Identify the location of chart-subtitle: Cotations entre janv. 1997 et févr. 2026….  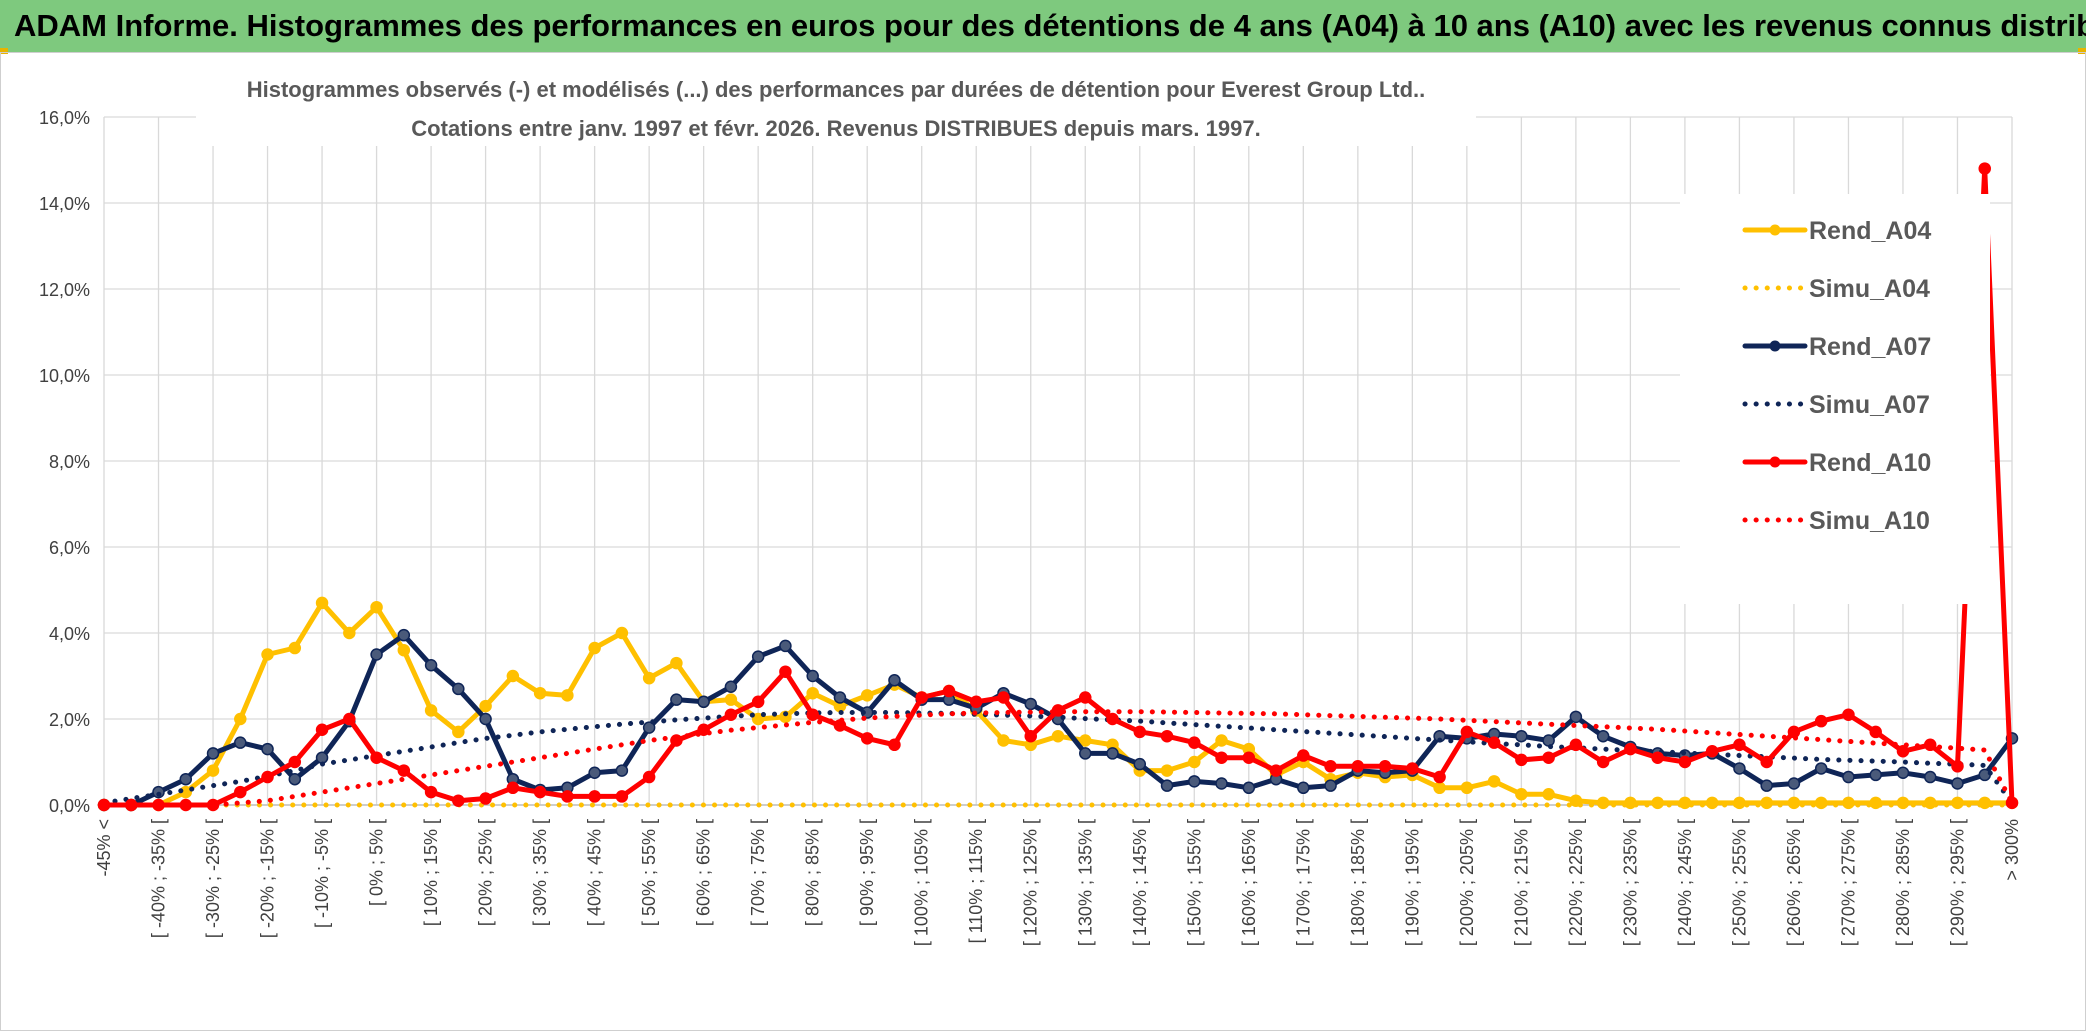
(835, 128).